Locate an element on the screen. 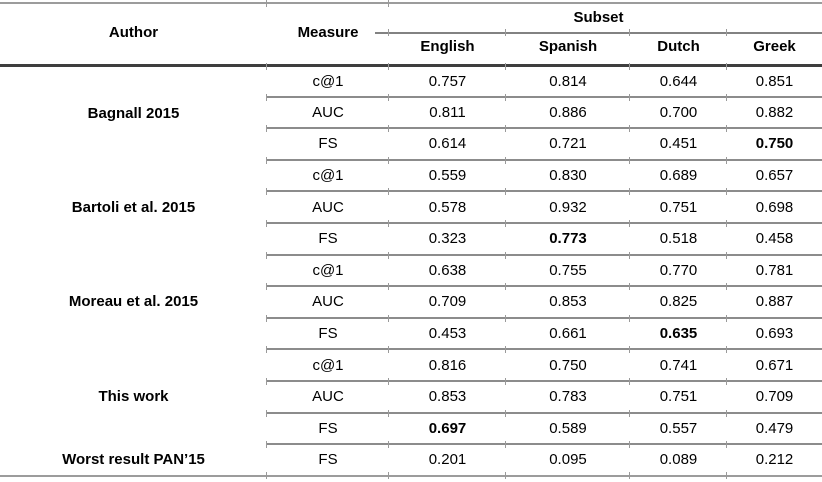  table-row: This work c@1 0.816 0.750 0.741 0.671 is located at coordinates (411, 375).